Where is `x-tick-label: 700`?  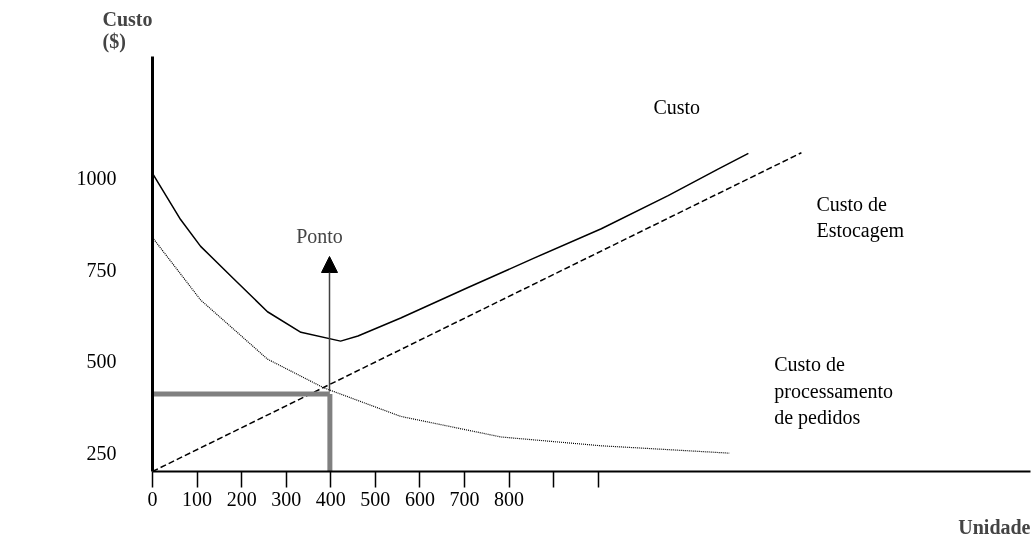
x-tick-label: 700 is located at coordinates (464, 498).